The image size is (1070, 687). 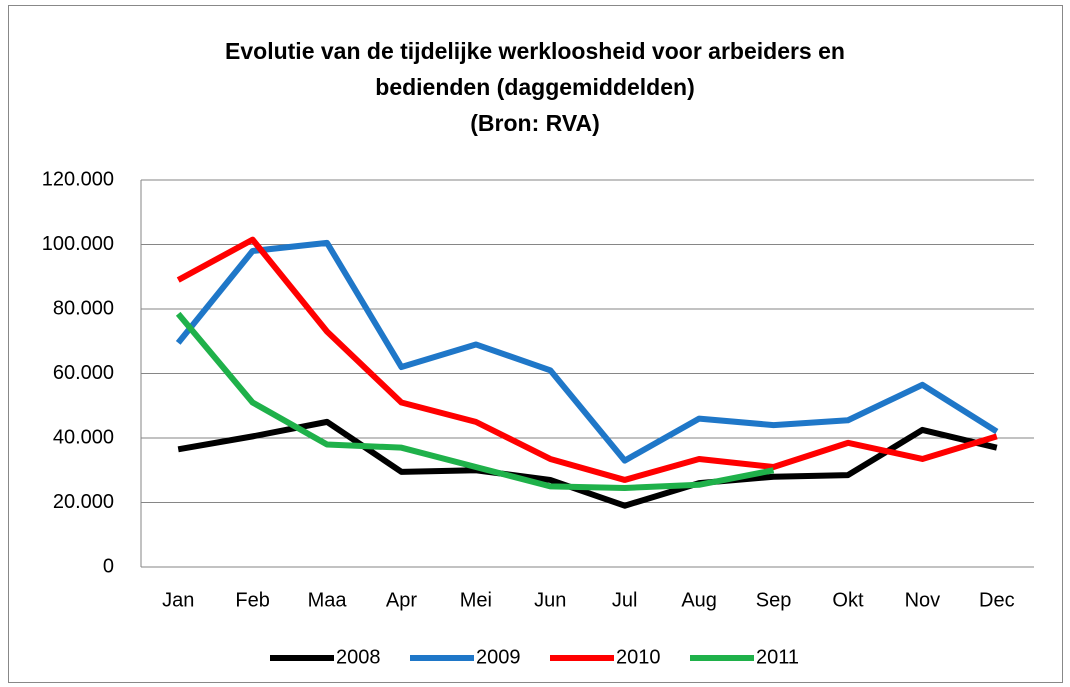 I want to click on y-tick-label: 20.000, so click(x=83, y=502).